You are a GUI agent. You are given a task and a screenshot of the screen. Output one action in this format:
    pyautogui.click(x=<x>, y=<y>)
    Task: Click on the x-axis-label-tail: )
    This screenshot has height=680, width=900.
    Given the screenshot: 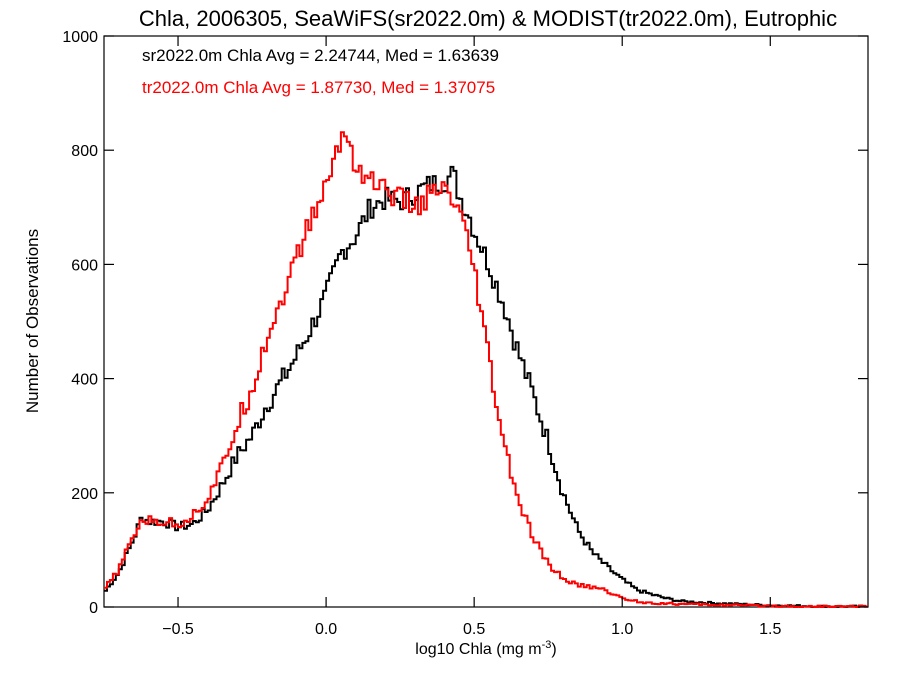 What is the action you would take?
    pyautogui.click(x=553, y=649)
    